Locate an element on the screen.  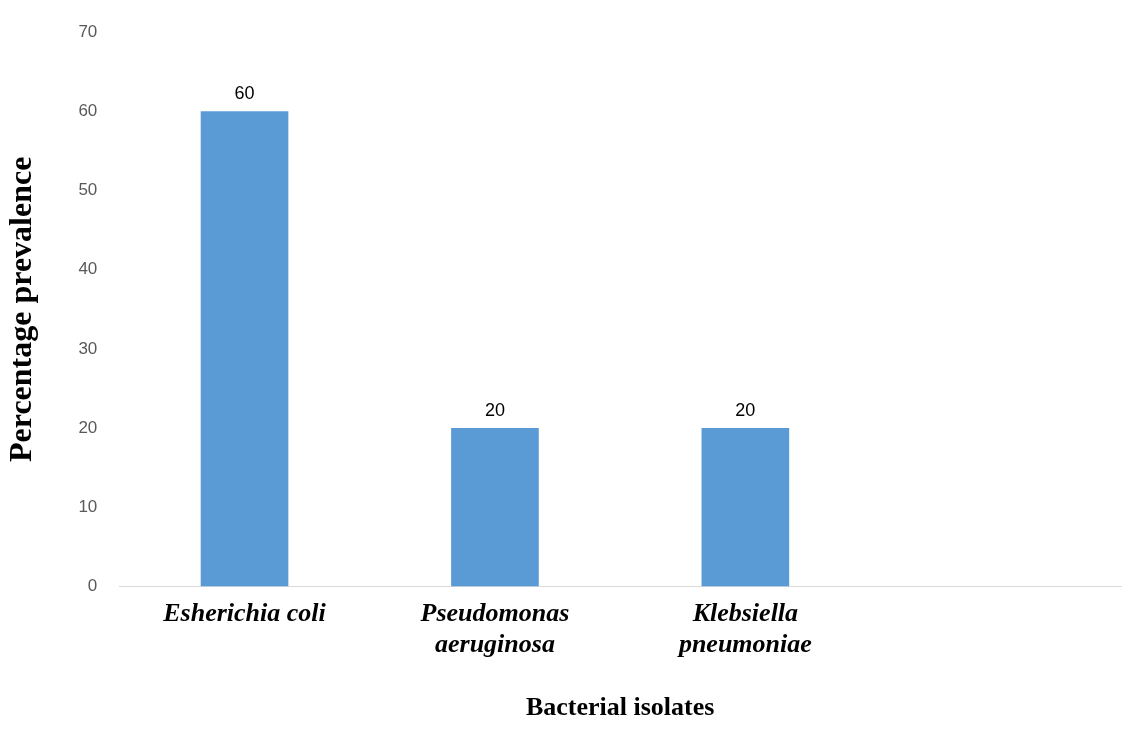
y-tick-label: 40 is located at coordinates (88, 269).